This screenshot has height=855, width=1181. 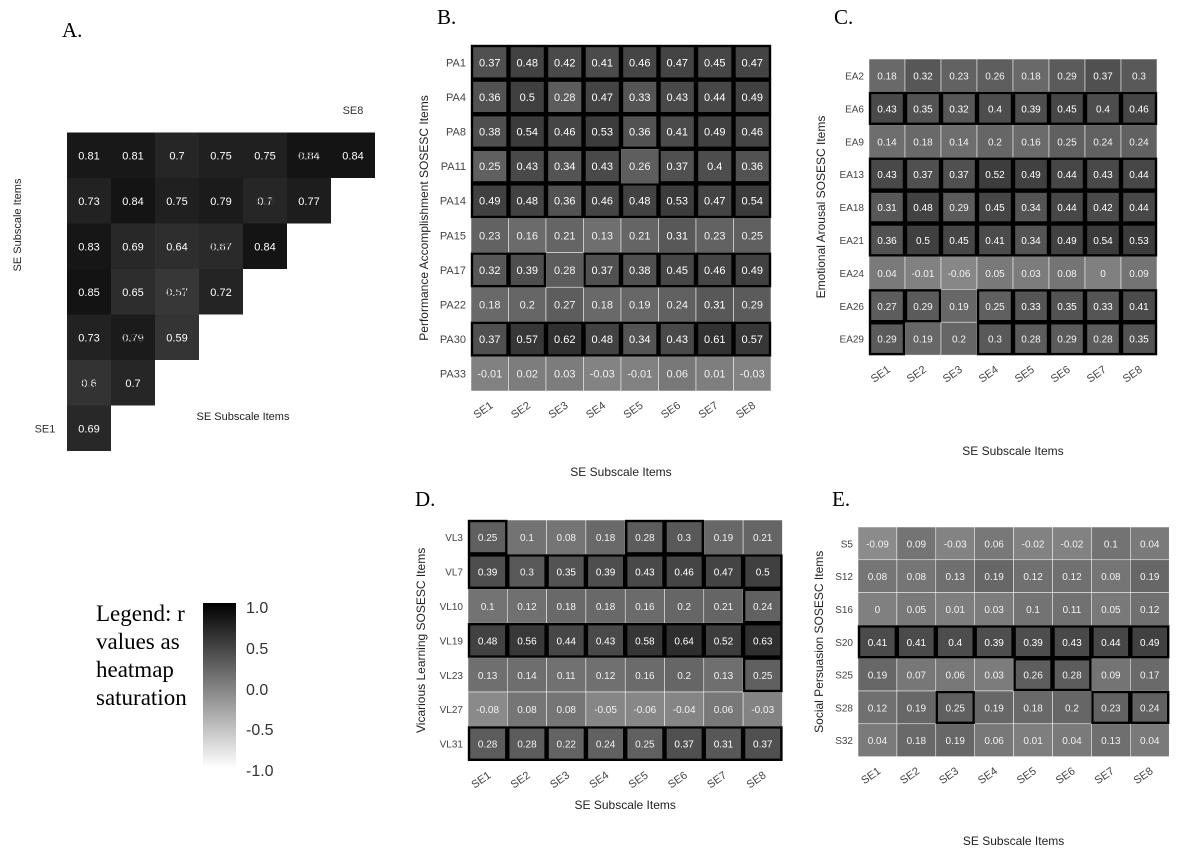 What do you see at coordinates (176, 338) in the screenshot?
I see `cell-value-label: 0.59` at bounding box center [176, 338].